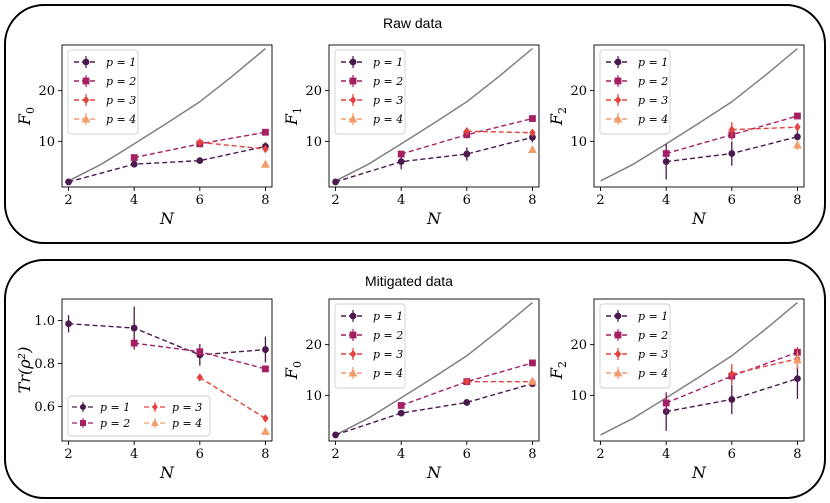 The image size is (830, 503). Describe the element at coordinates (139, 416) in the screenshot. I see `legend-box` at that location.